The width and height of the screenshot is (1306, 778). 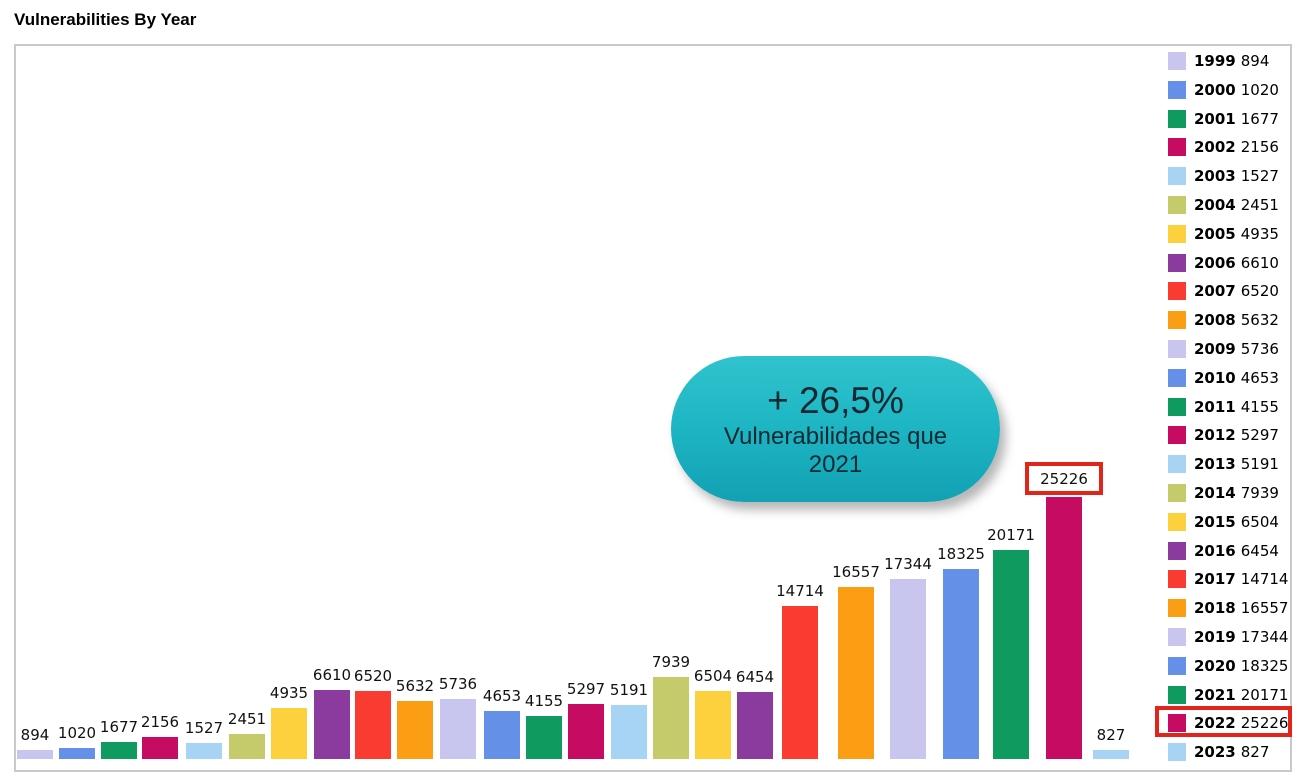 What do you see at coordinates (1215, 377) in the screenshot?
I see `legend-year-2010: 2010` at bounding box center [1215, 377].